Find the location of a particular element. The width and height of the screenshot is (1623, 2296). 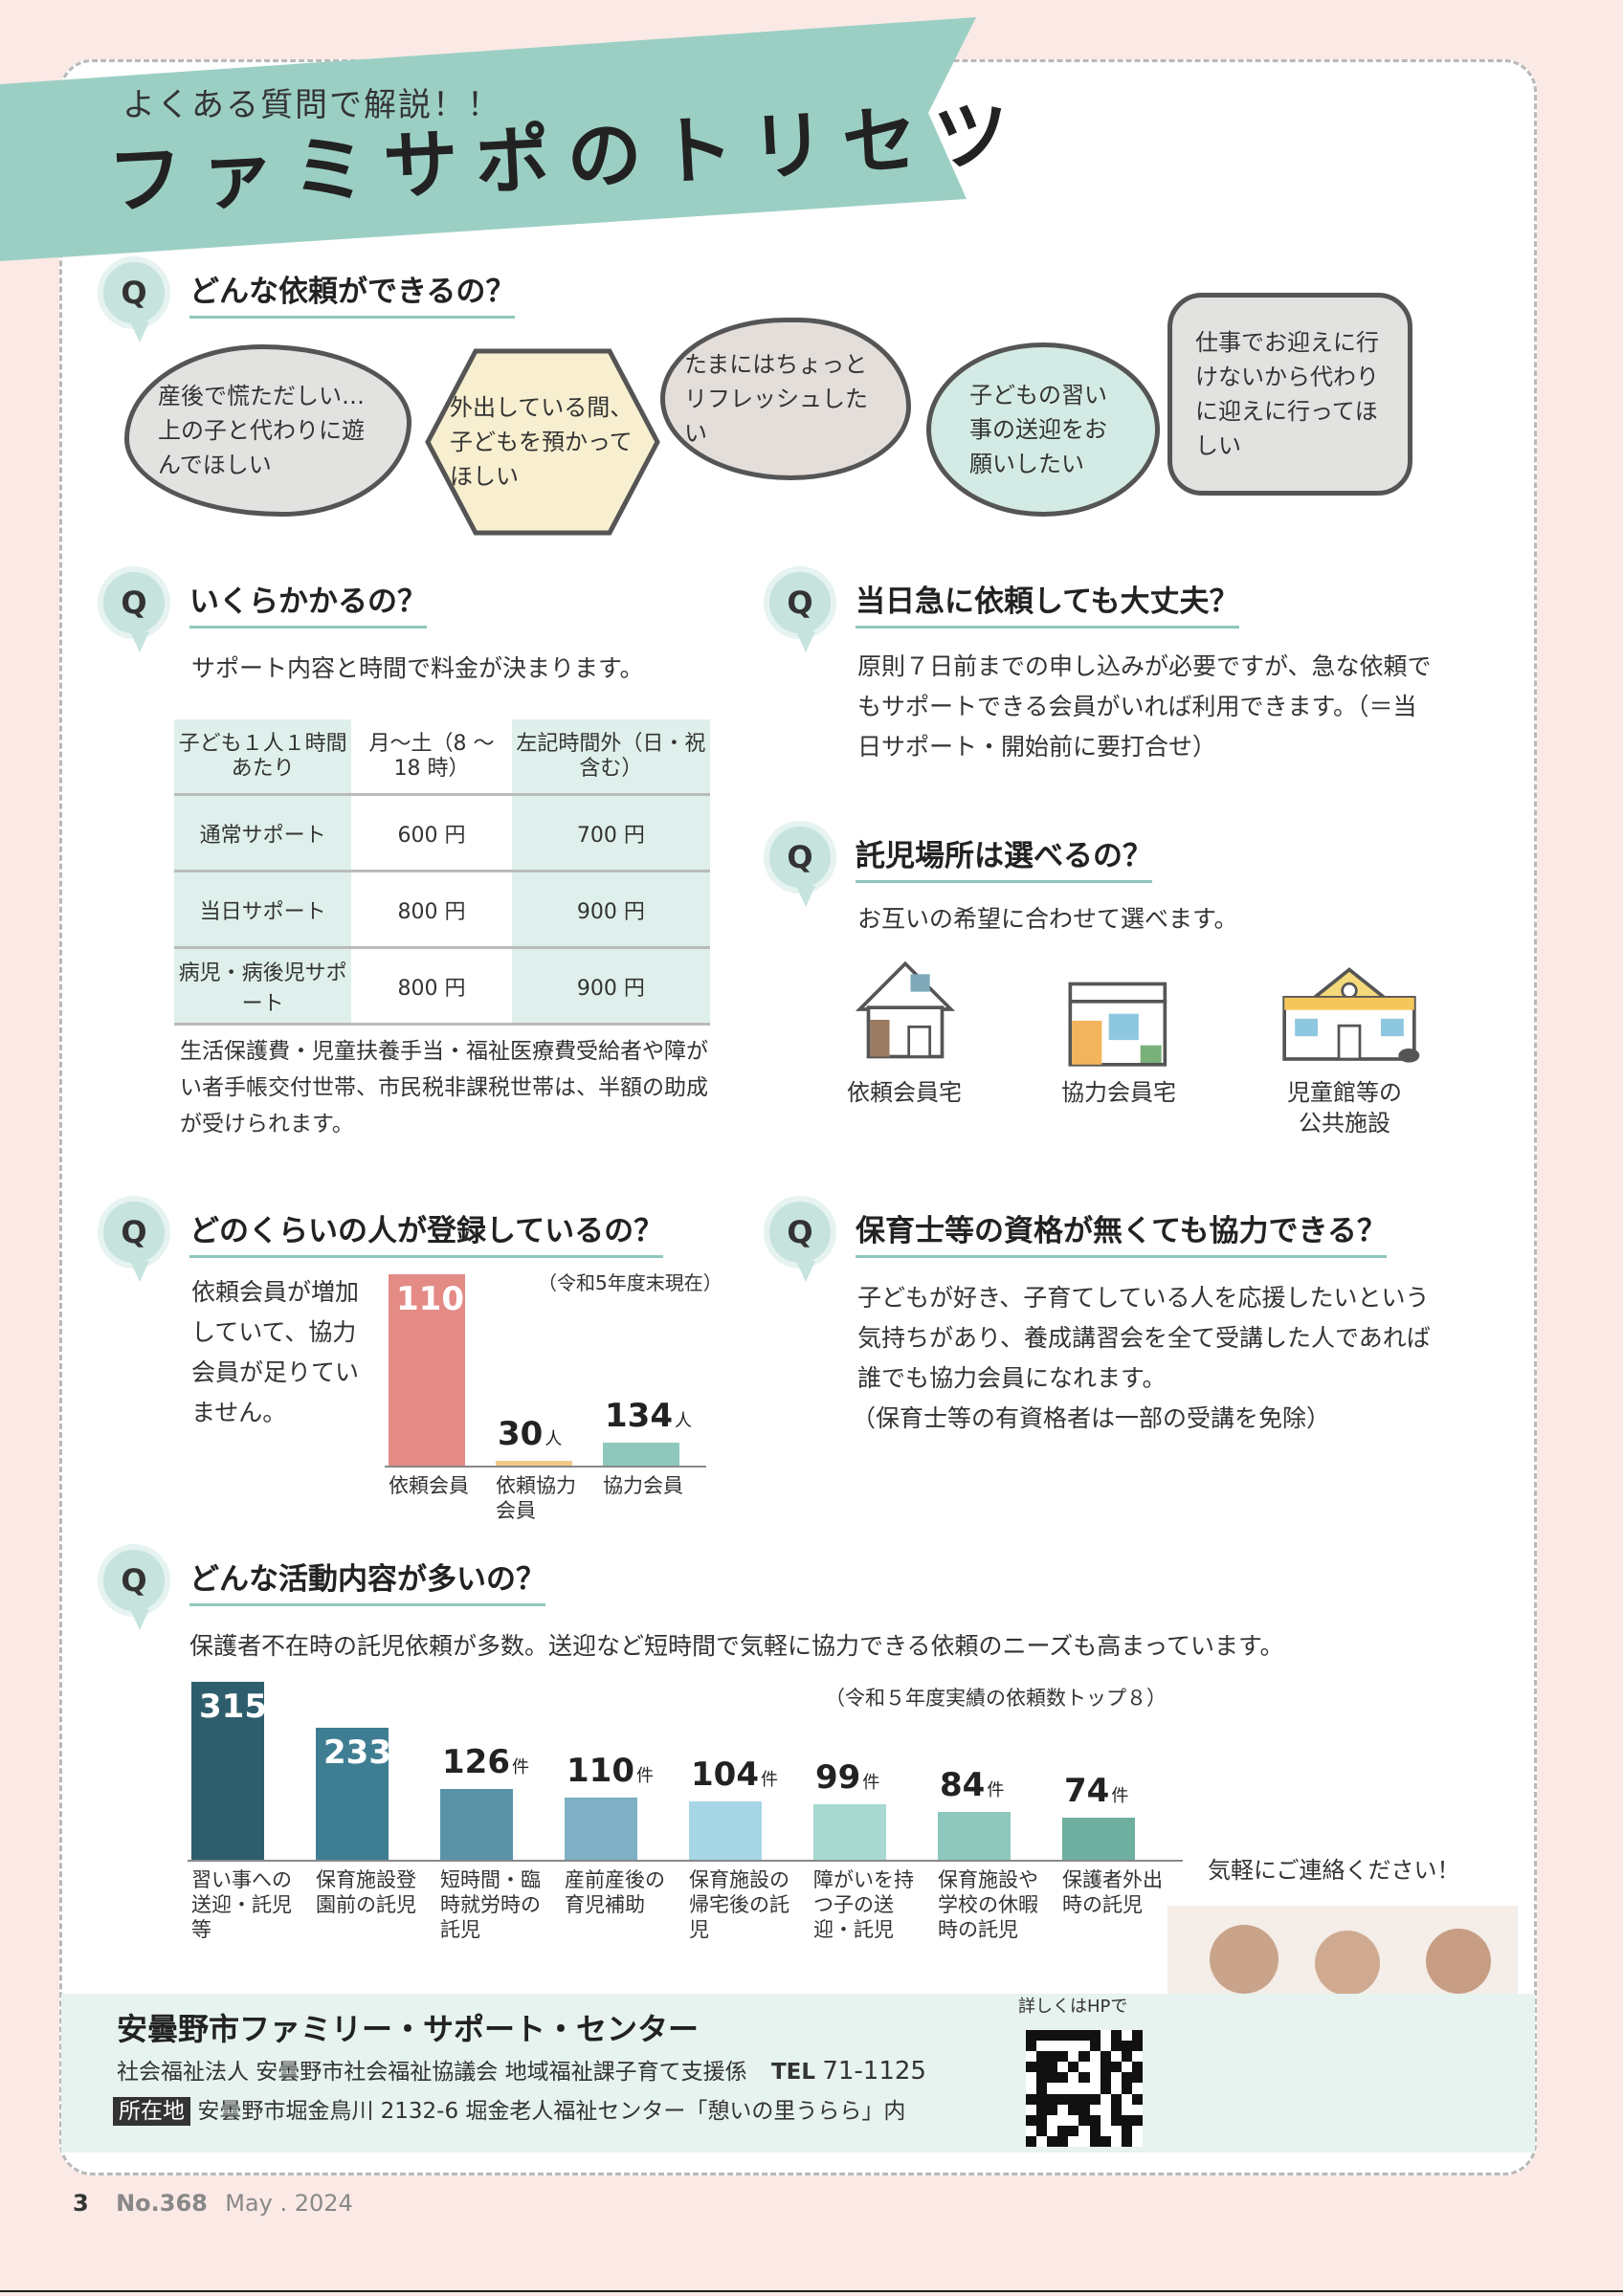

tel-number: 71-1125 is located at coordinates (874, 2071).